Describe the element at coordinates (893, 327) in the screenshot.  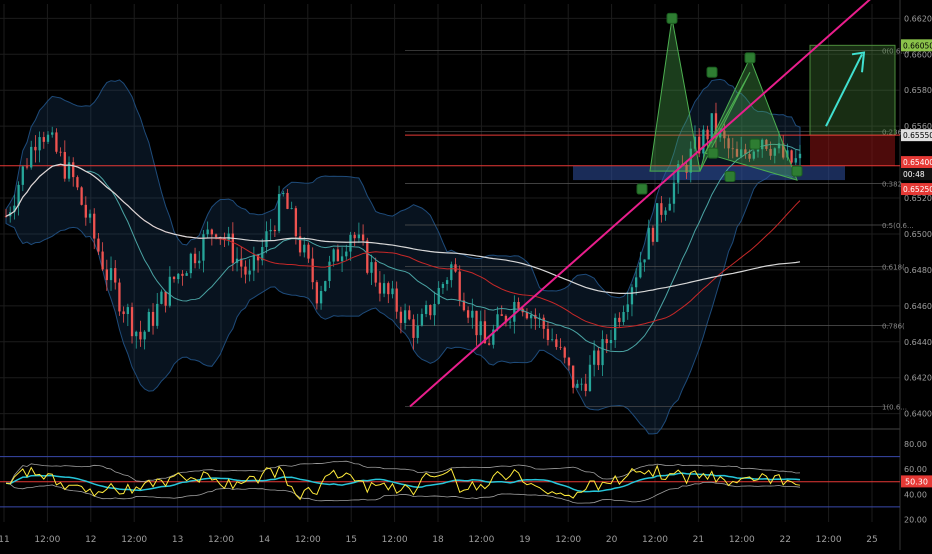
I see `fib-label: 0.786(` at that location.